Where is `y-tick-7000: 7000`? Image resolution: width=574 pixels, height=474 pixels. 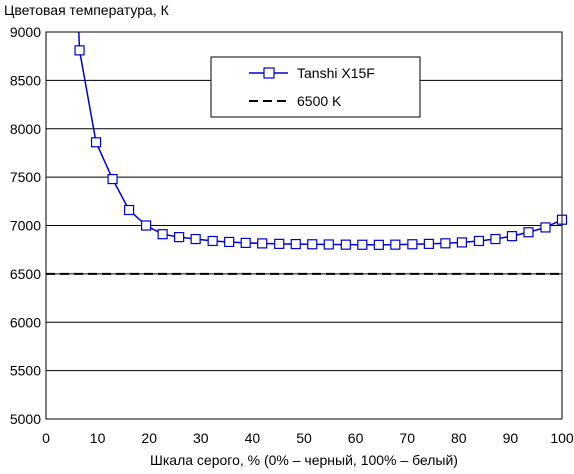 y-tick-7000: 7000 is located at coordinates (25, 226).